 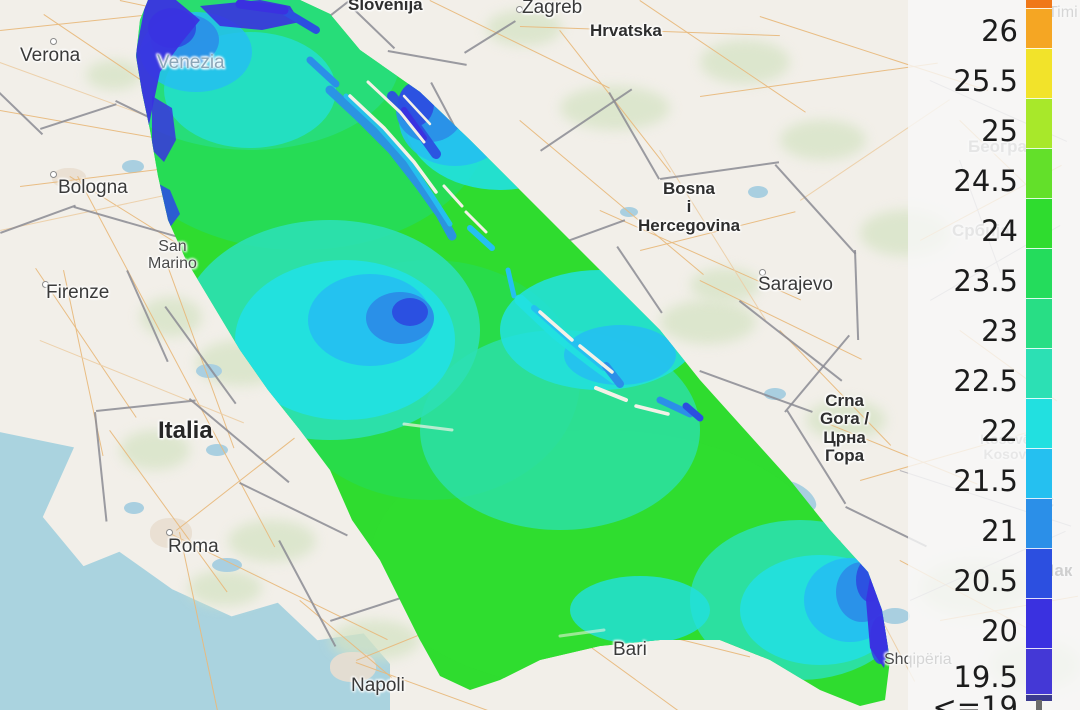 I want to click on legend-label-22-5: 22.5, so click(x=985, y=381).